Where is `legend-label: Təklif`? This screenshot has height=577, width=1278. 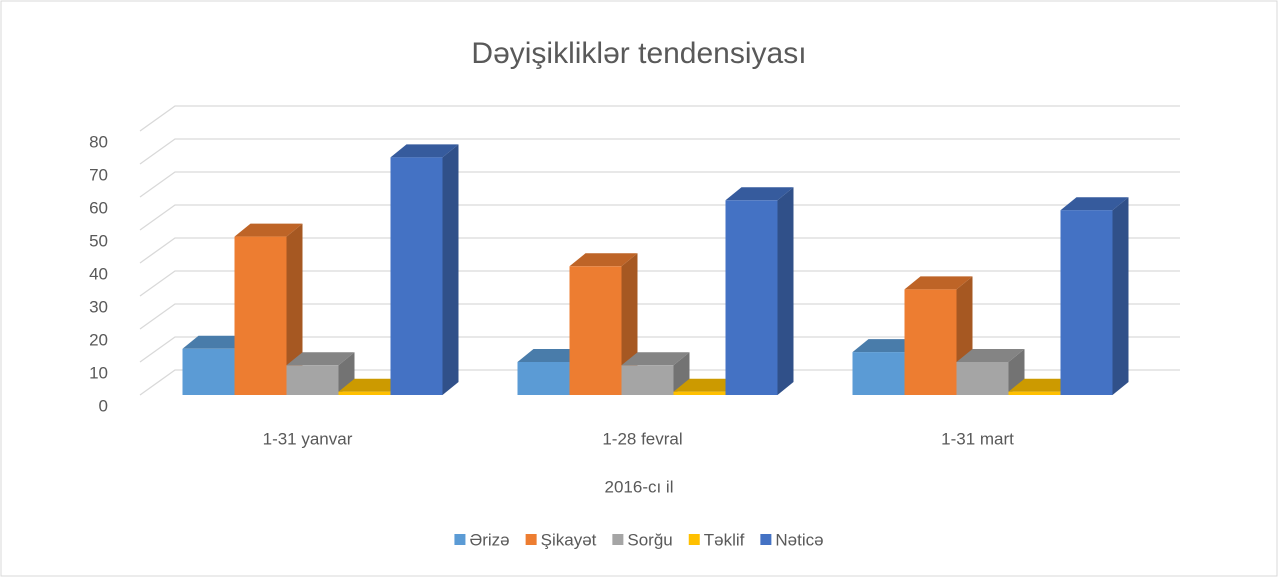 legend-label: Təklif is located at coordinates (724, 539).